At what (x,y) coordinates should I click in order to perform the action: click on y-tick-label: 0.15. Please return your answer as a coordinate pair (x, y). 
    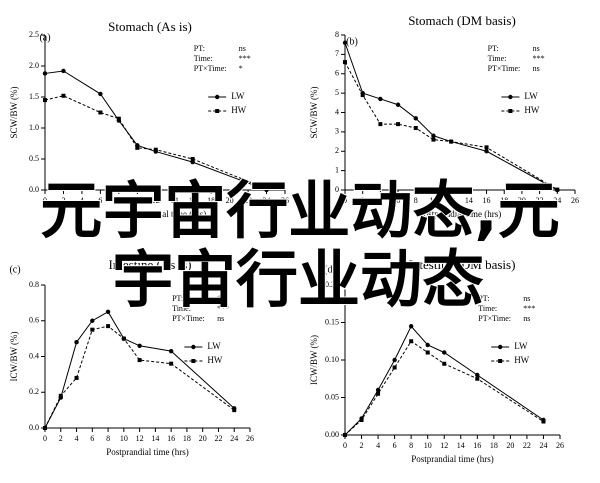
    Looking at the image, I should click on (332, 321).